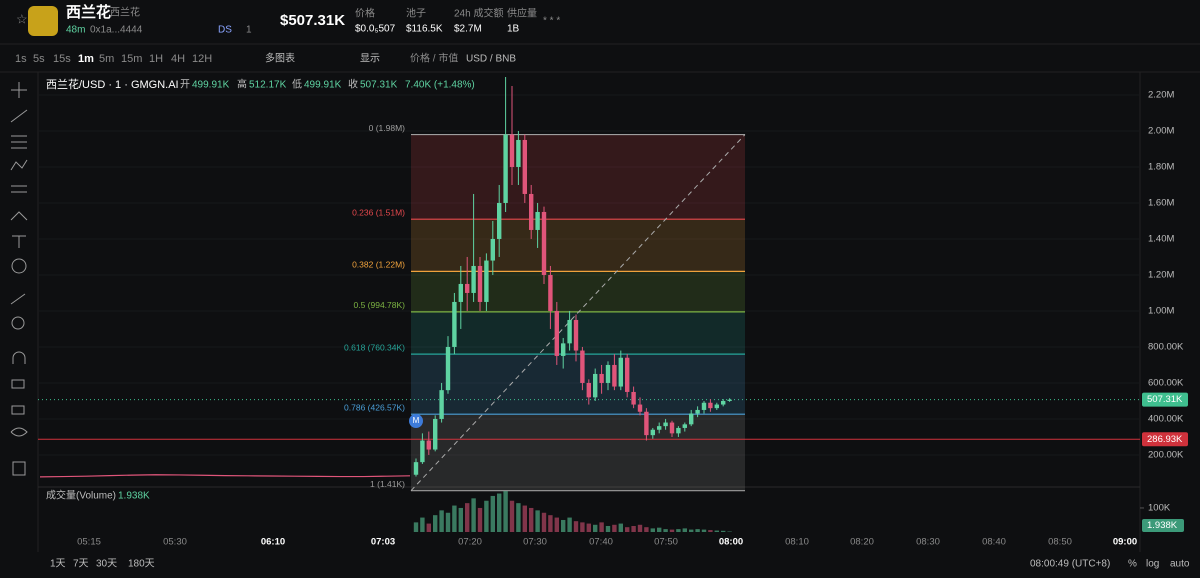  Describe the element at coordinates (1070, 564) in the screenshot. I see `clock: 08:00:49 (UTC+8)` at that location.